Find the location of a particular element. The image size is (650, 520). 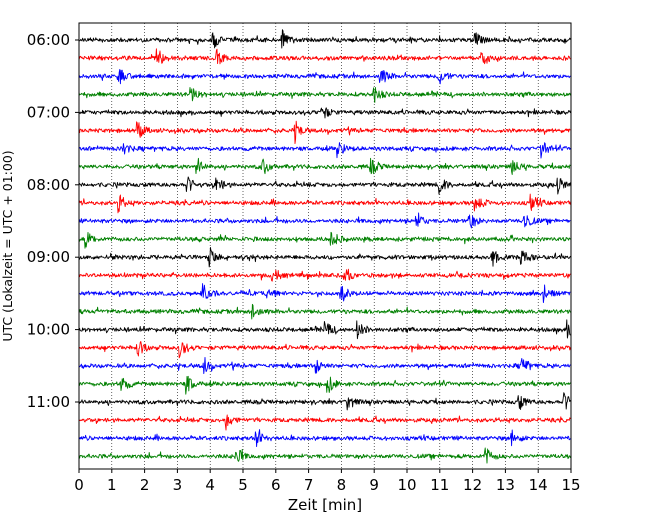

trace-07:45 is located at coordinates (324, 166).